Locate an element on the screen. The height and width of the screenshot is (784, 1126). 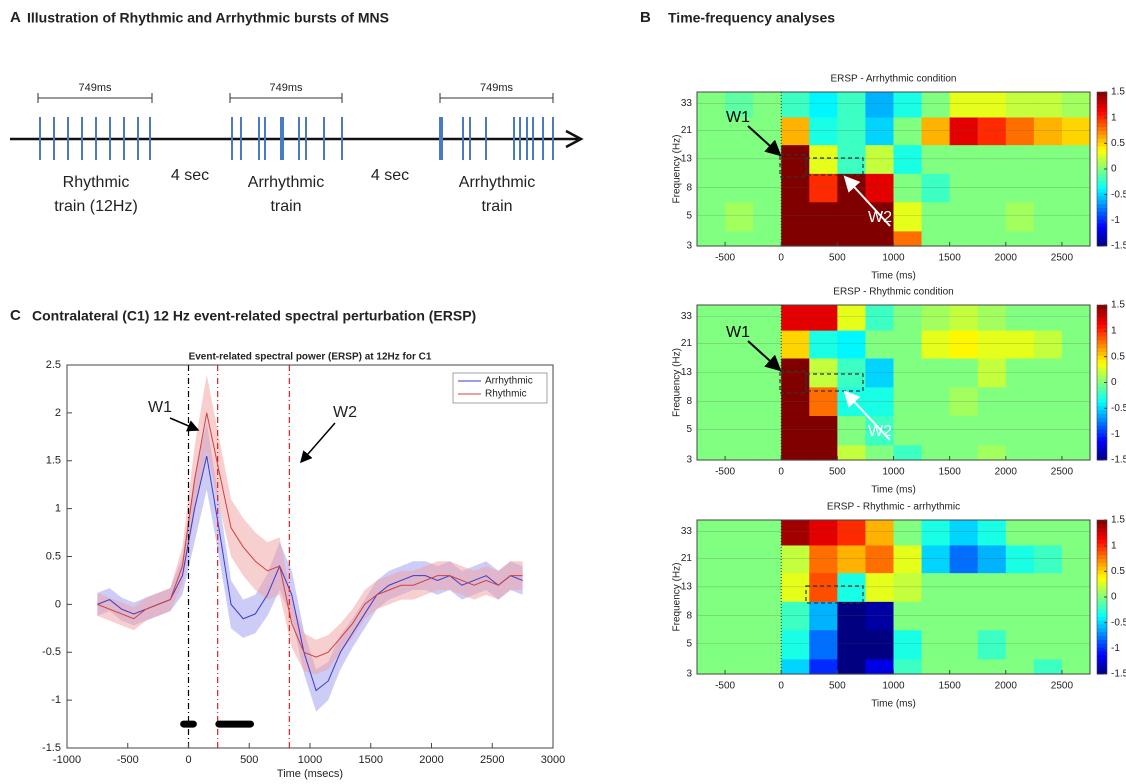
colorbar-label: 1 is located at coordinates (1114, 117).